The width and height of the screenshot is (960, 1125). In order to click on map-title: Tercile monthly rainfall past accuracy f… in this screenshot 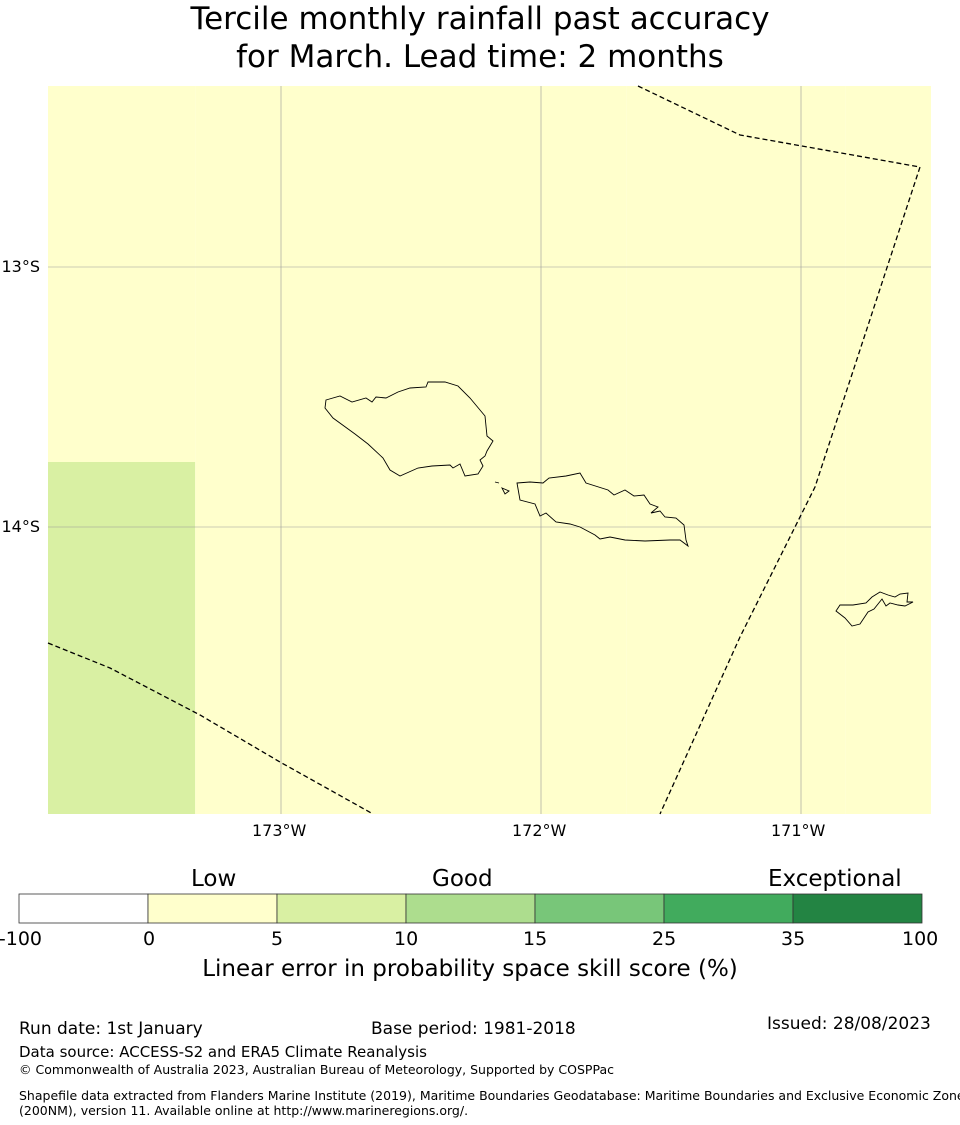, I will do `click(480, 38)`.